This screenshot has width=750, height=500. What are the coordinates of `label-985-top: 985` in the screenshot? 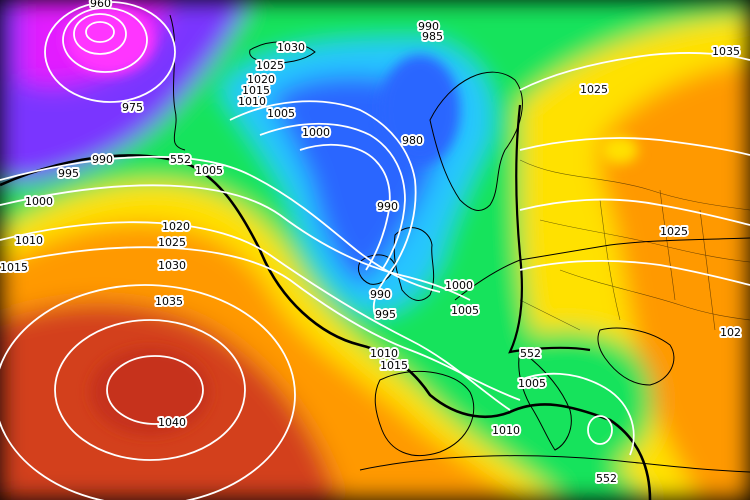 It's located at (432, 36).